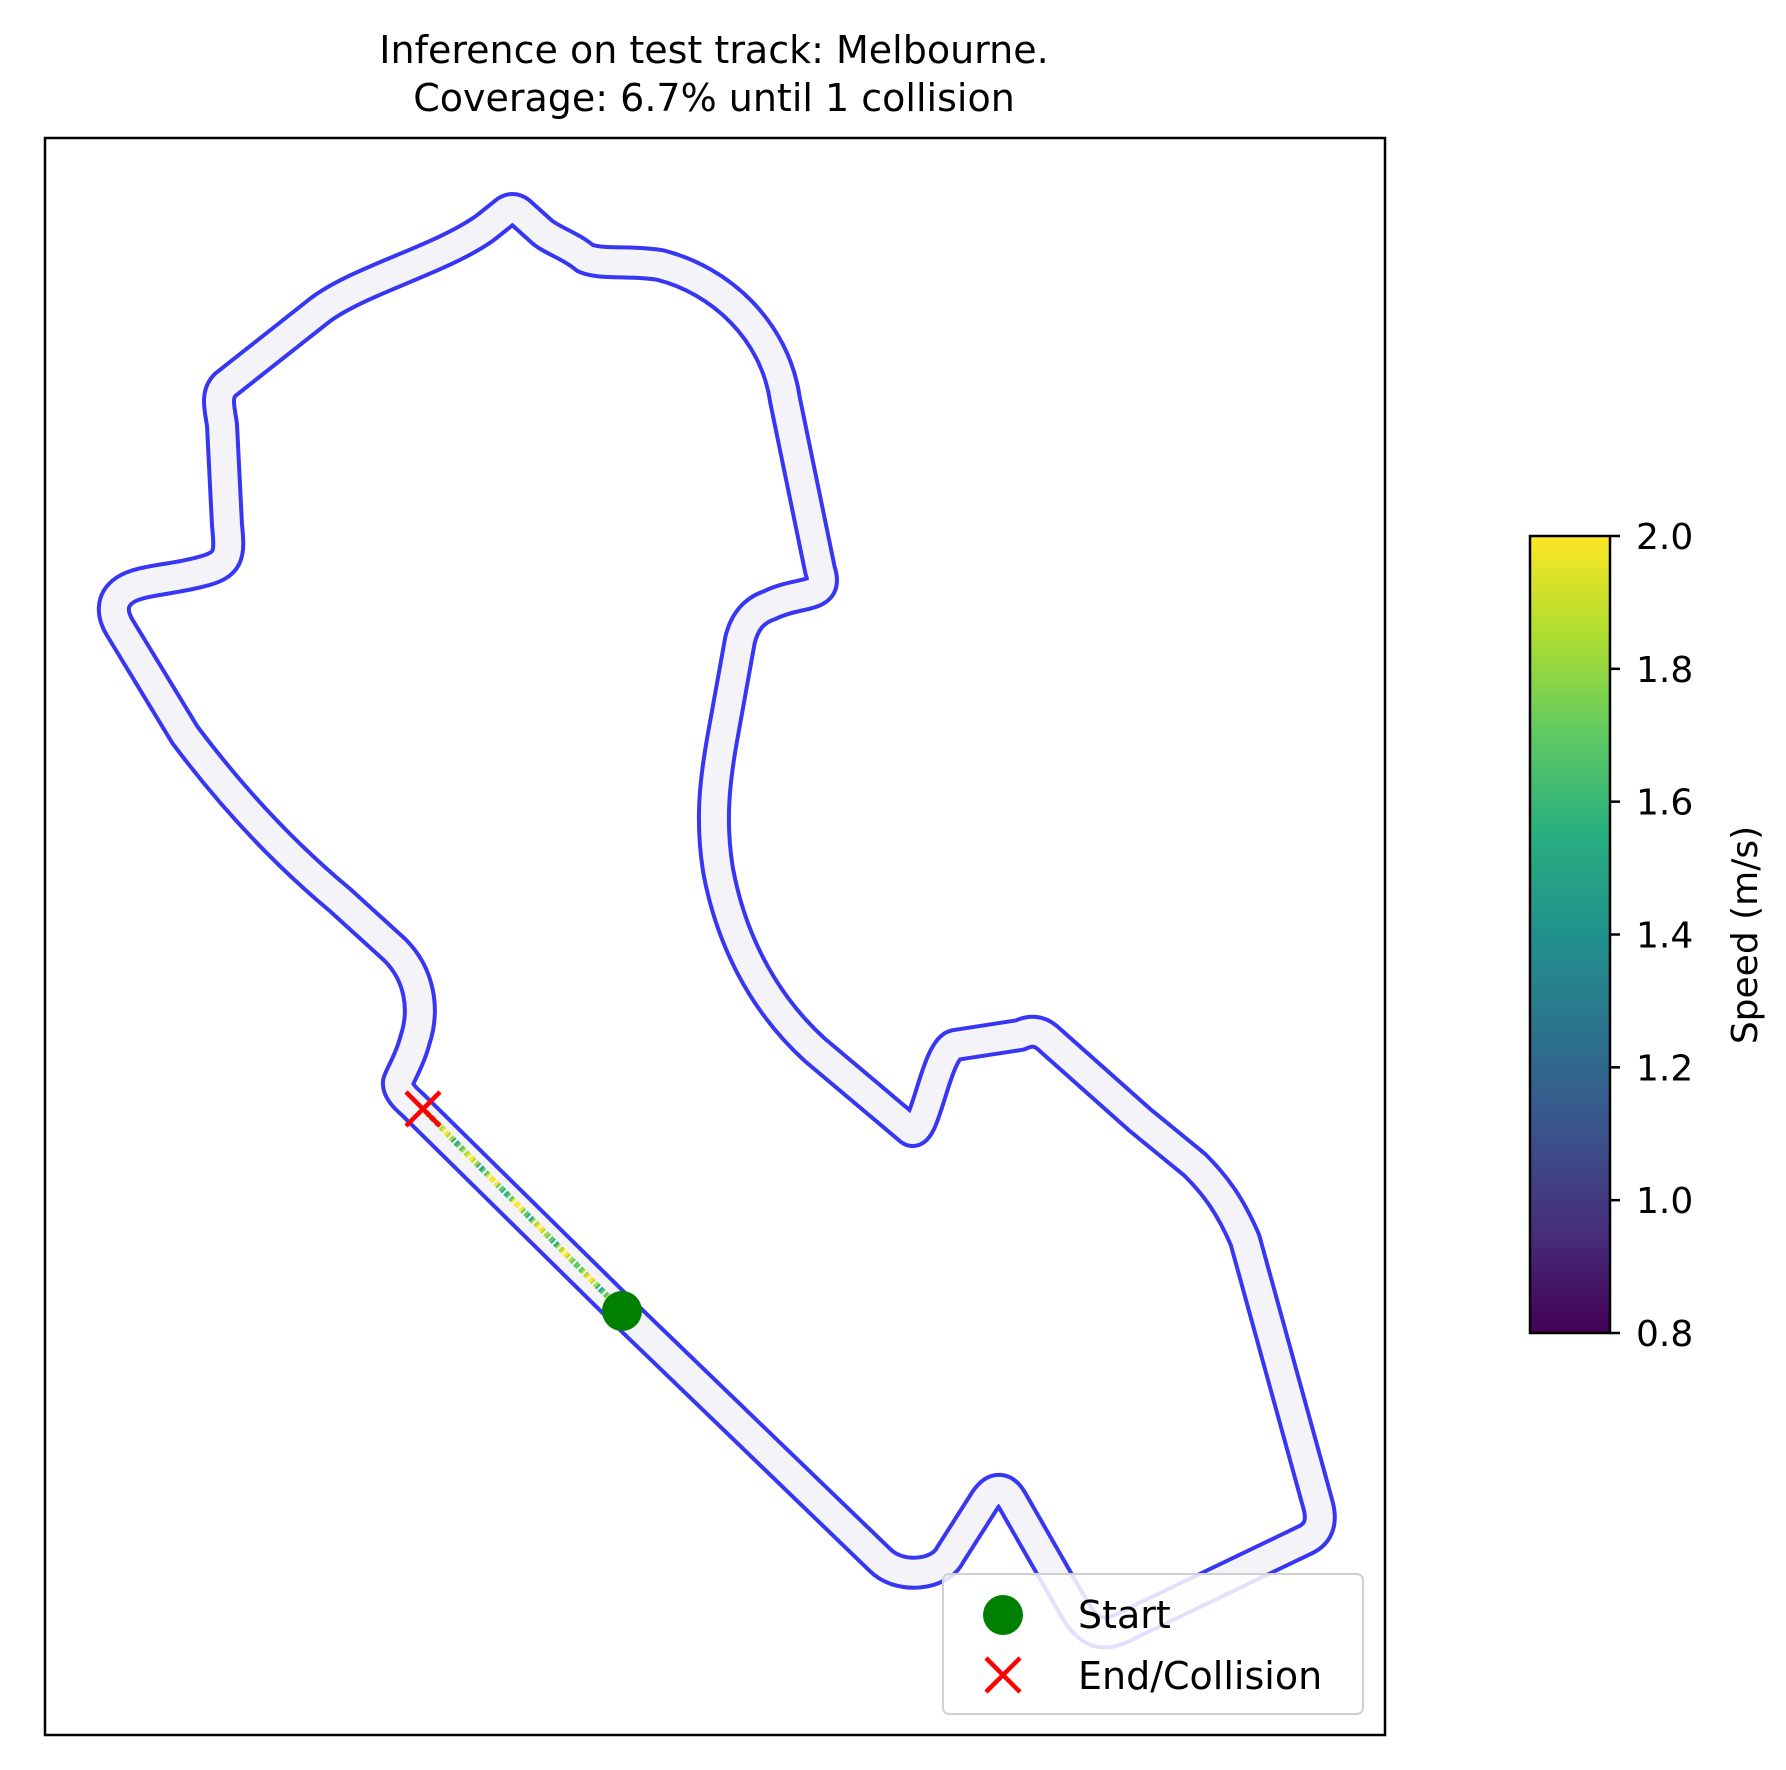  I want to click on colorbar-tick-label: 1.6, so click(1664, 803).